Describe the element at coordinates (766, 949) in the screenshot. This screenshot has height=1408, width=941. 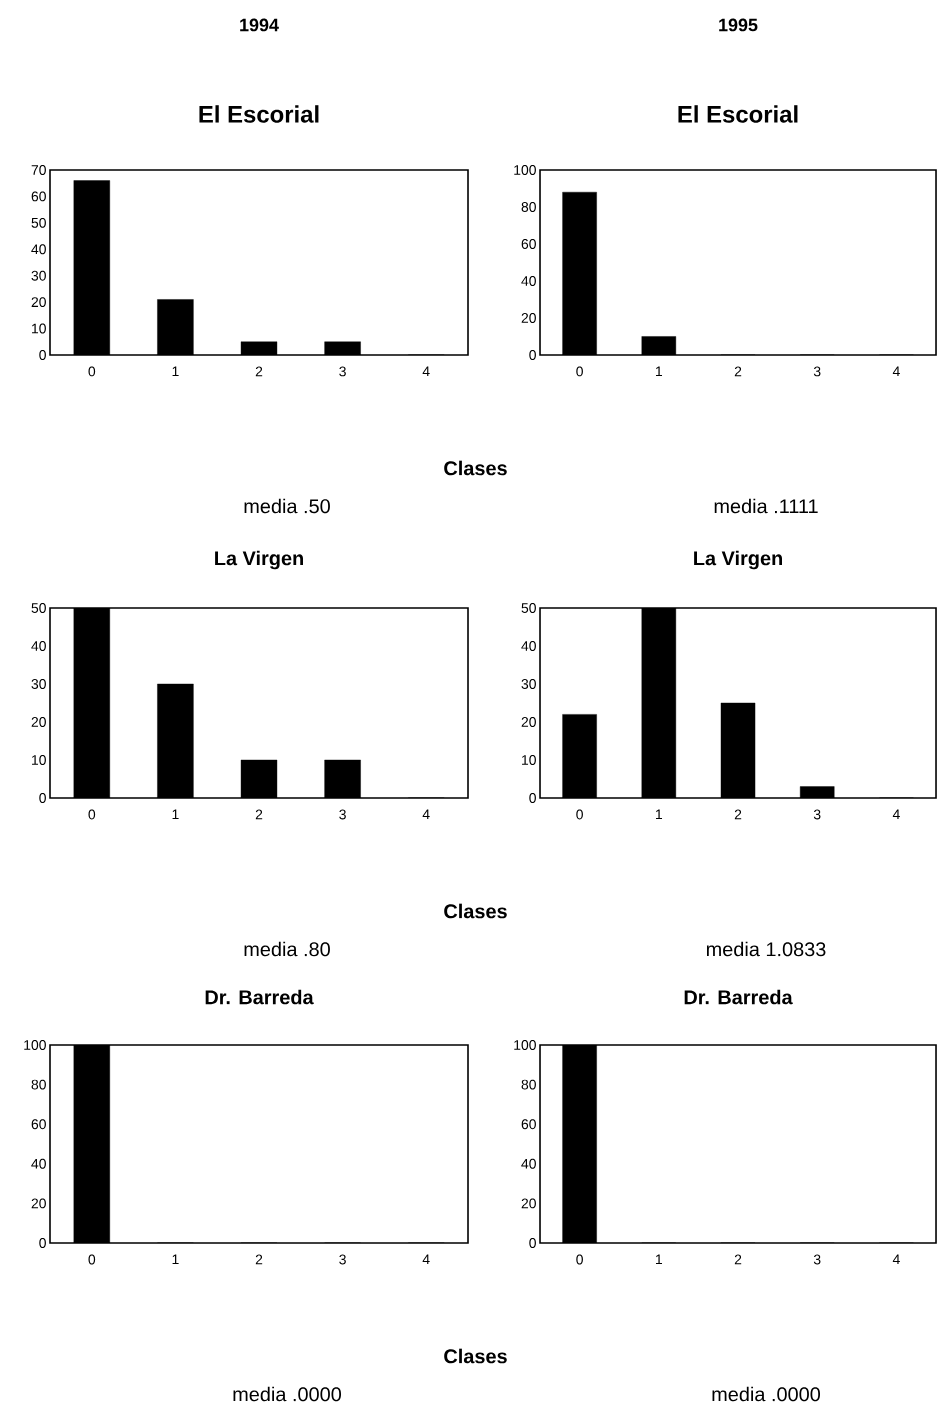
I see `text: media 1.0833` at that location.